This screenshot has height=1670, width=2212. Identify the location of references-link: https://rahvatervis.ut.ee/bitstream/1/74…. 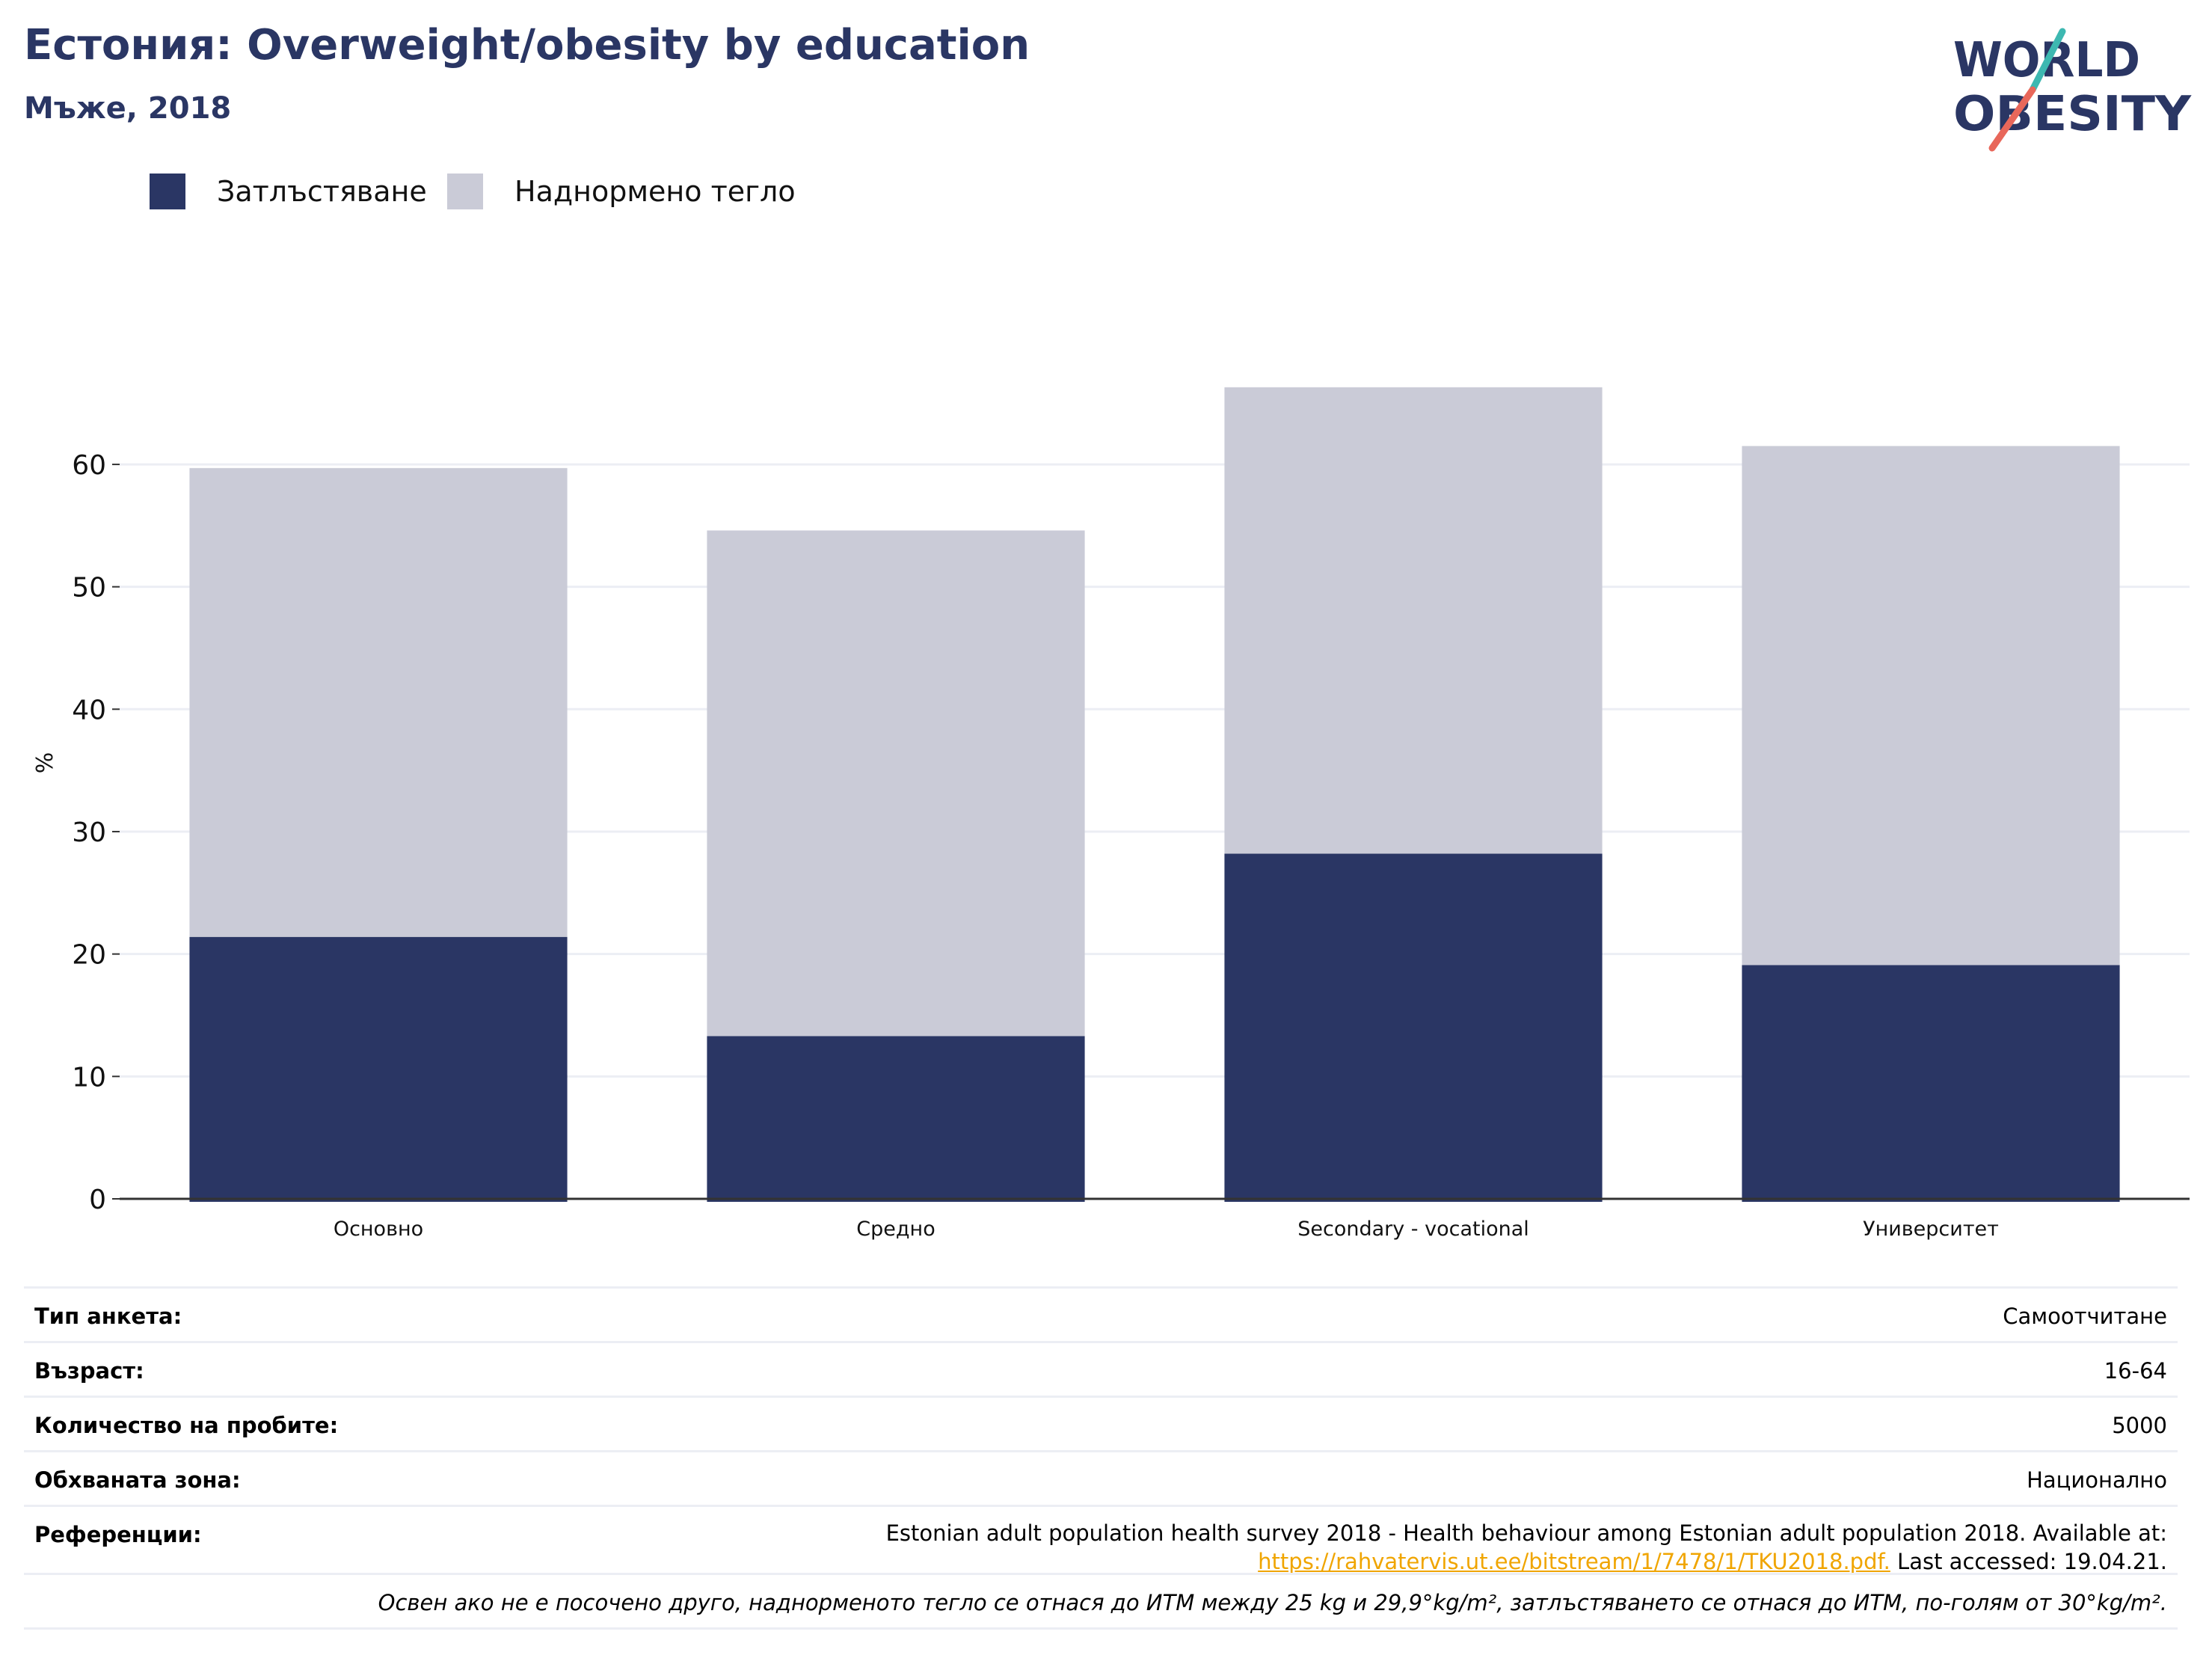
(1574, 1561).